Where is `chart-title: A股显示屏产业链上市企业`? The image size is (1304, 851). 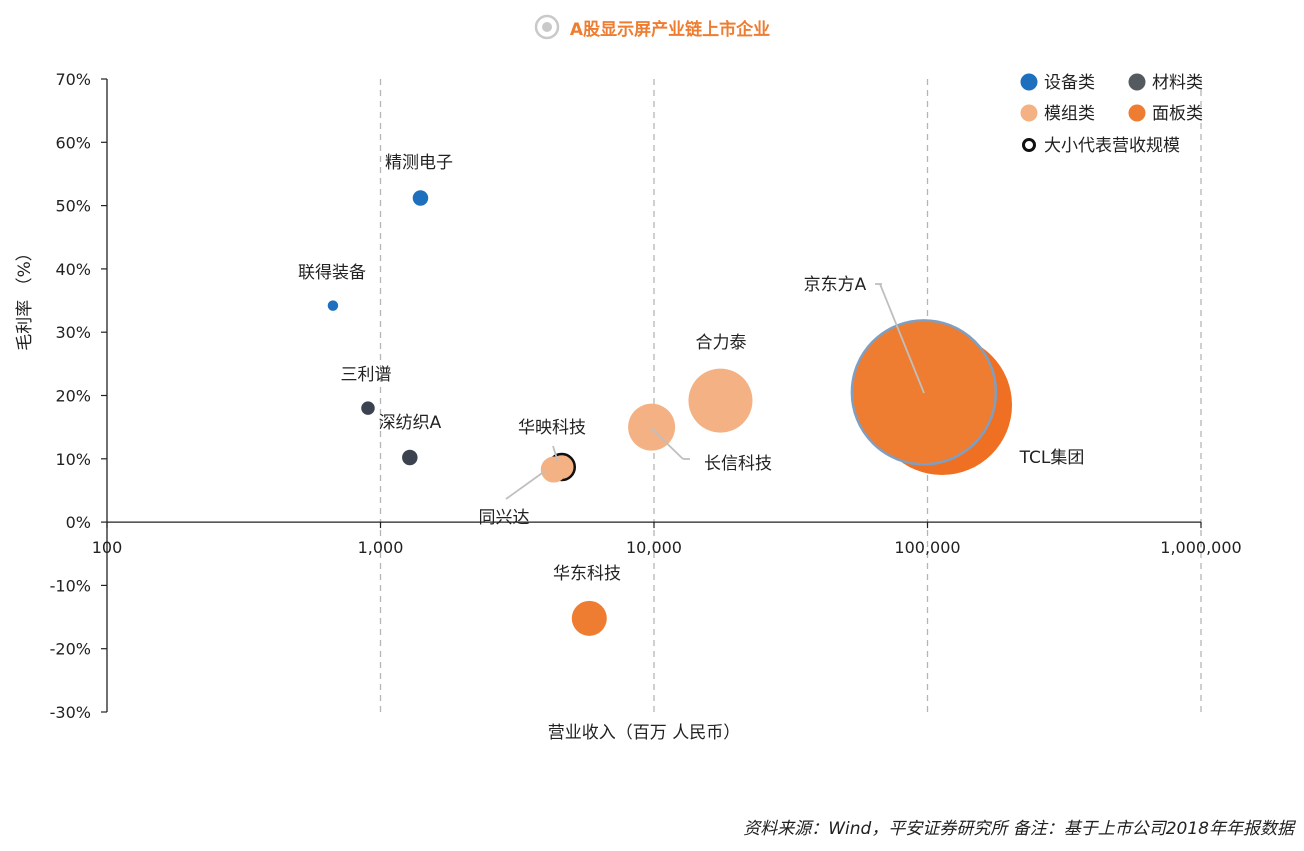 chart-title: A股显示屏产业链上市企业 is located at coordinates (652, 29).